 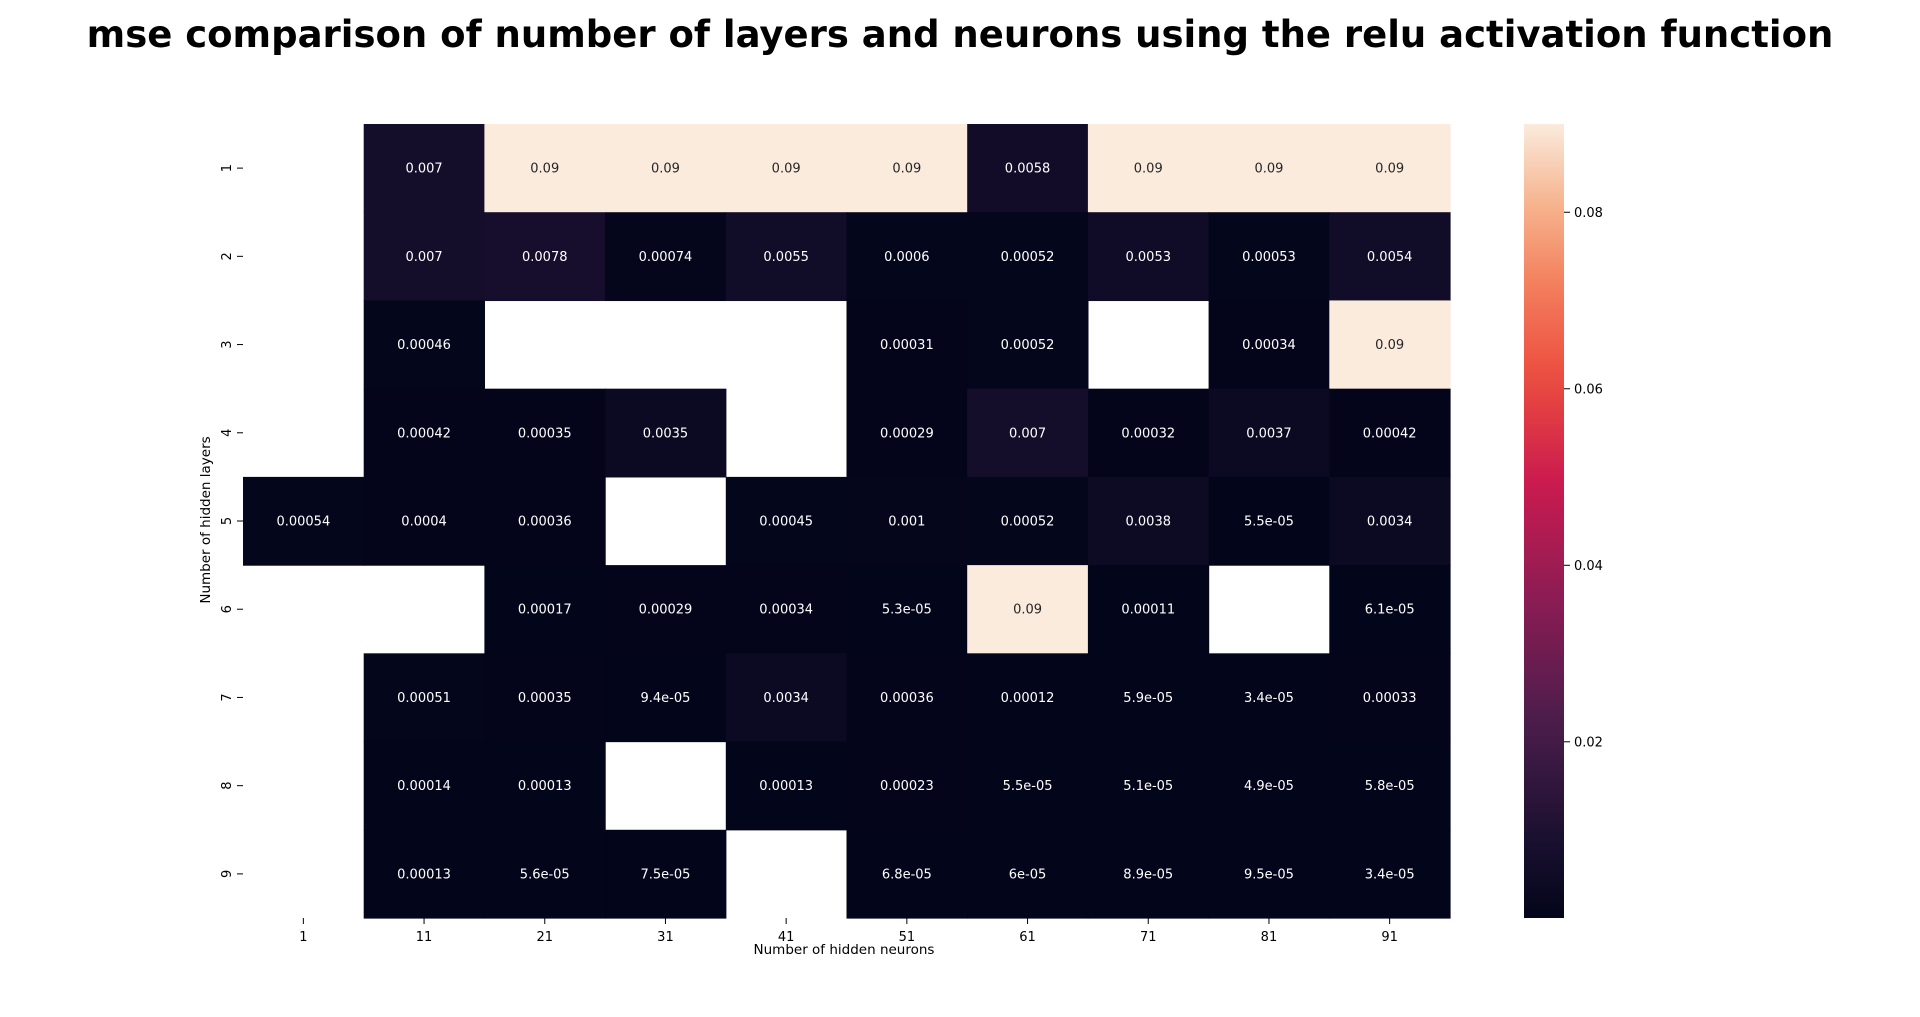 I want to click on cell-annotation: 0.00053, so click(x=1269, y=257).